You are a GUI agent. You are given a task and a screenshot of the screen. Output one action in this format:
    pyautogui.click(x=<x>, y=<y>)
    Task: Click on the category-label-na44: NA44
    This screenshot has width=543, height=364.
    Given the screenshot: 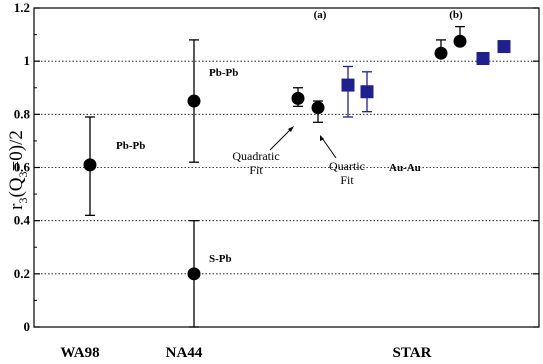 What is the action you would take?
    pyautogui.click(x=184, y=353)
    